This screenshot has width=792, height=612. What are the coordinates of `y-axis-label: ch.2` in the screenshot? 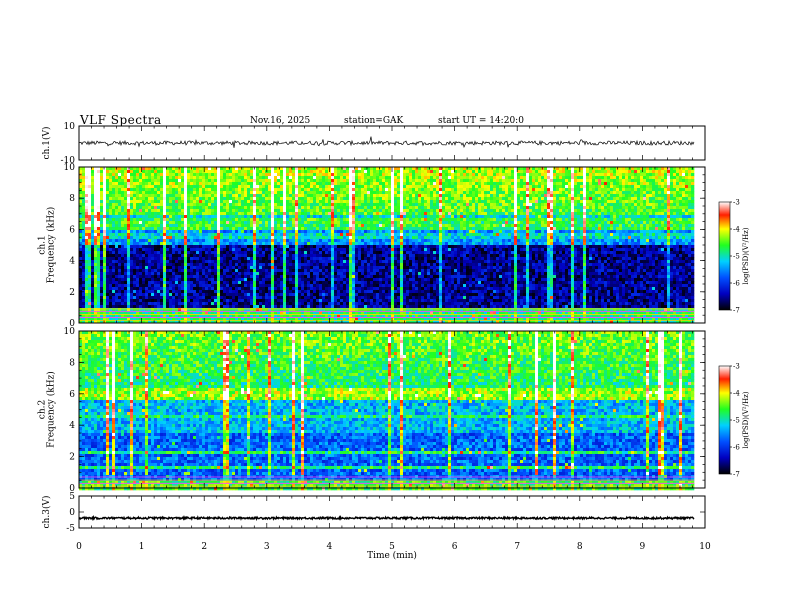 It's located at (43, 409).